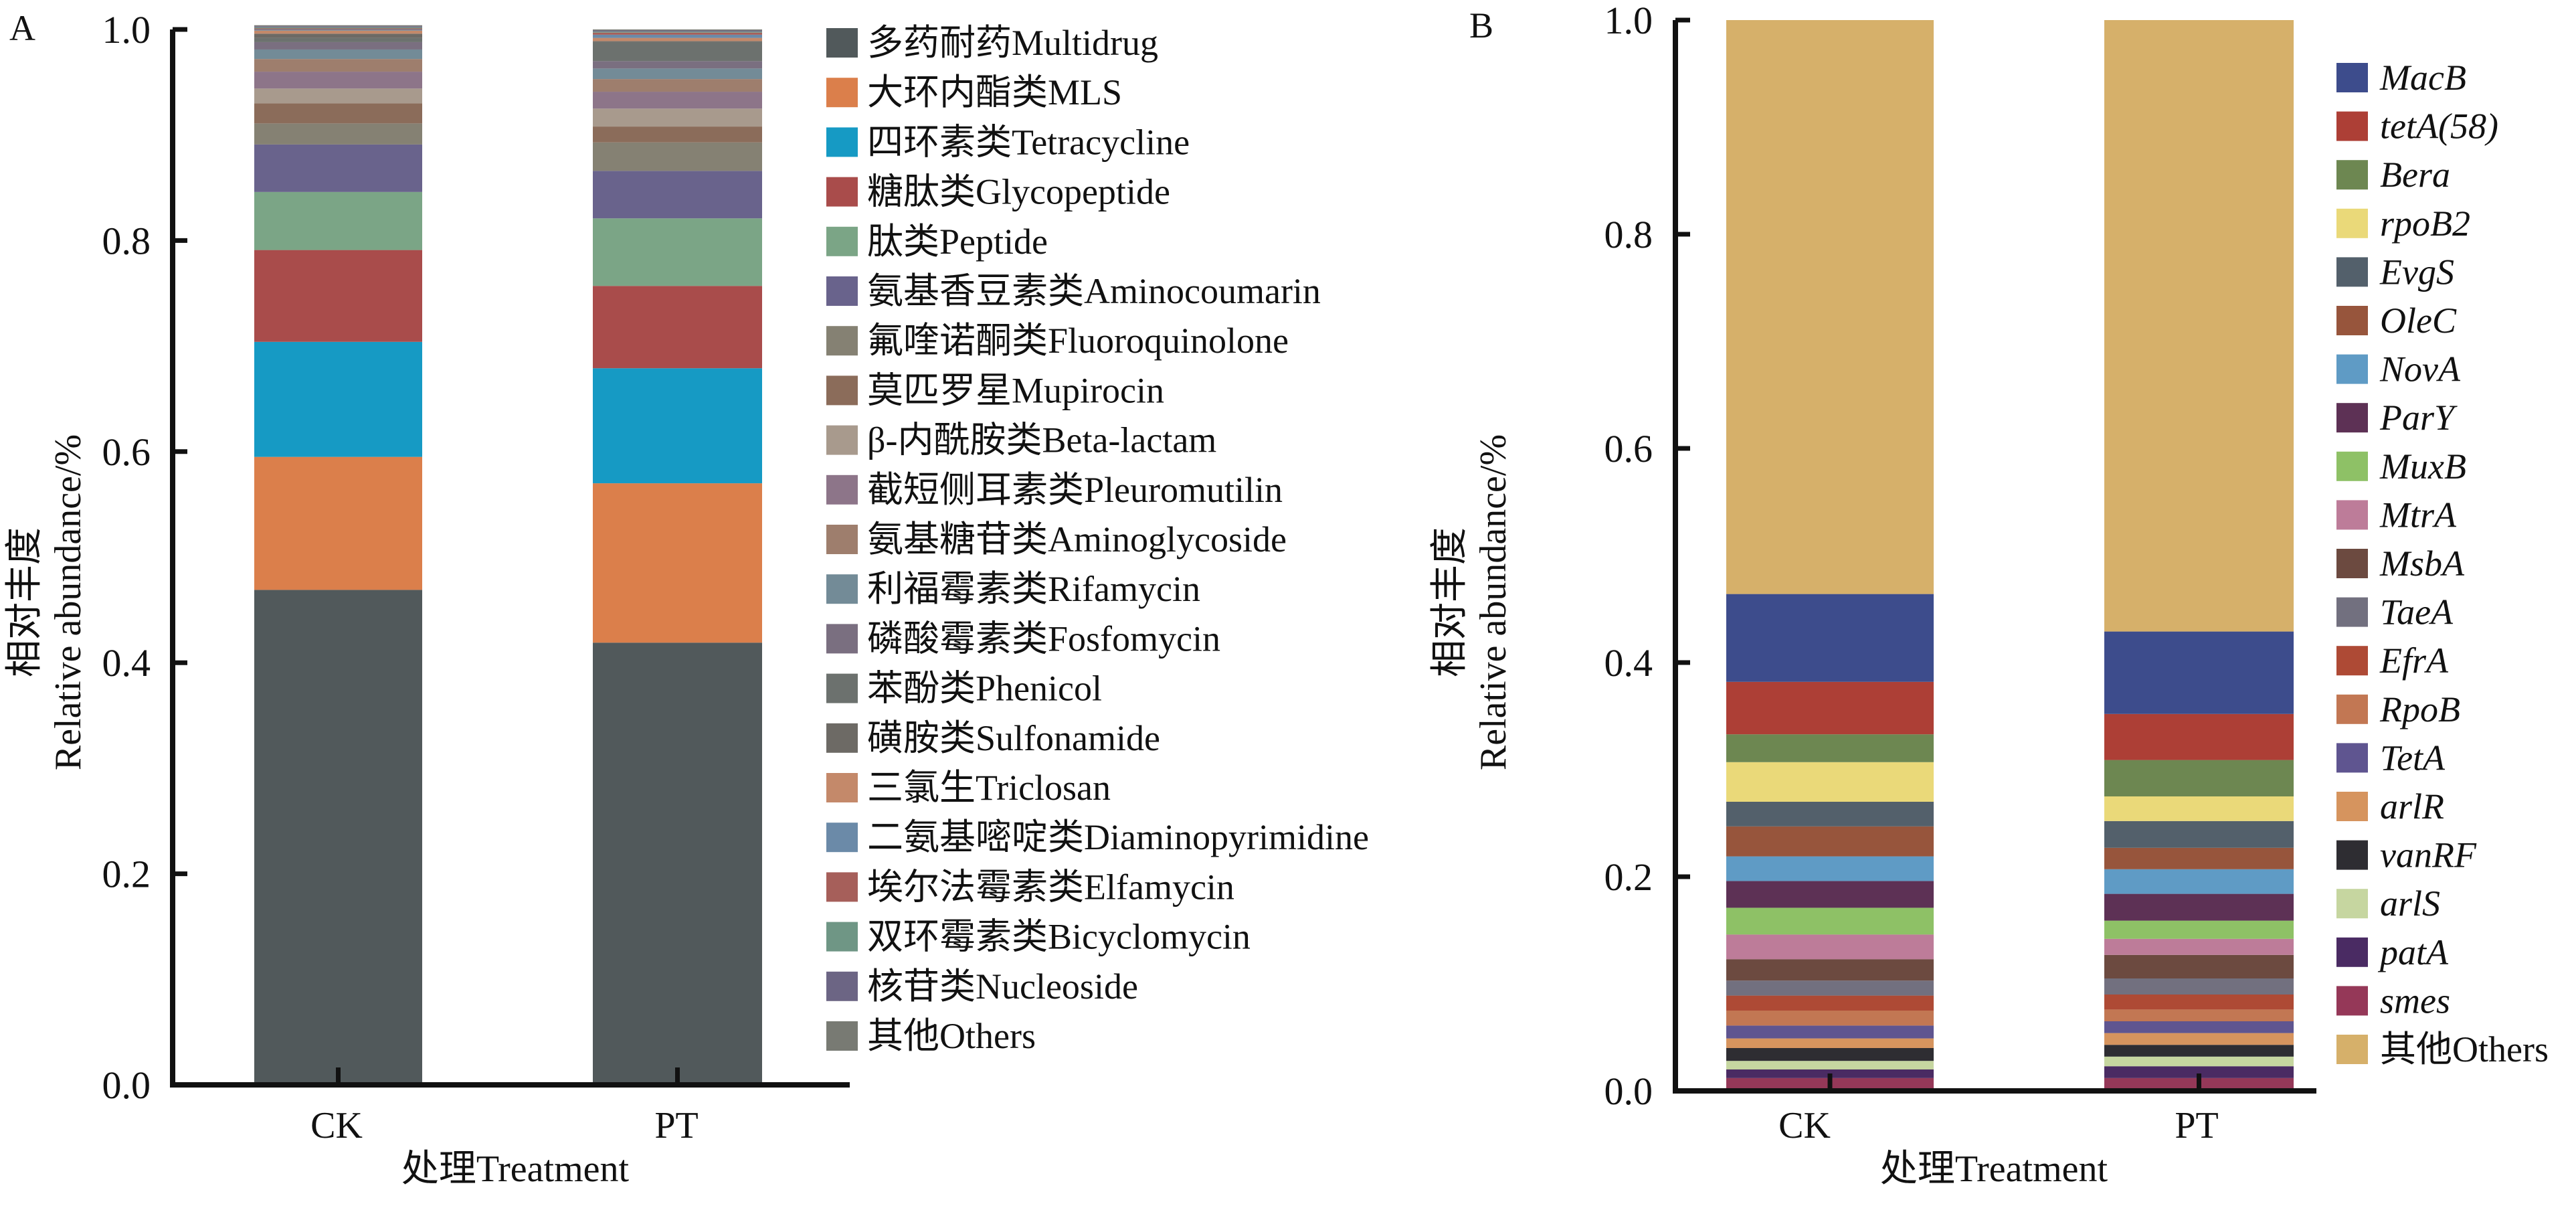 The width and height of the screenshot is (2576, 1208). Describe the element at coordinates (2403, 223) in the screenshot. I see `legend-item: rpoB2` at that location.